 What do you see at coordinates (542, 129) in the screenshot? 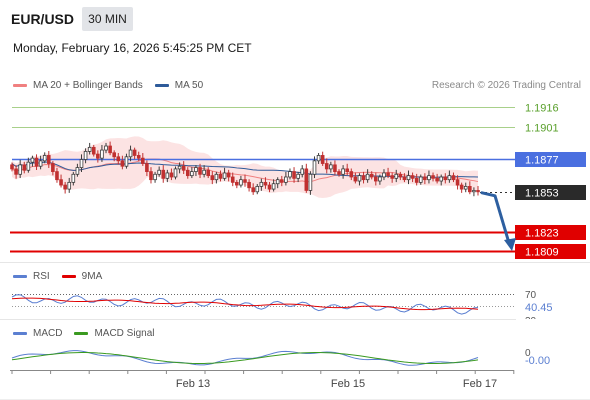
I see `target-label: 1.1901` at bounding box center [542, 129].